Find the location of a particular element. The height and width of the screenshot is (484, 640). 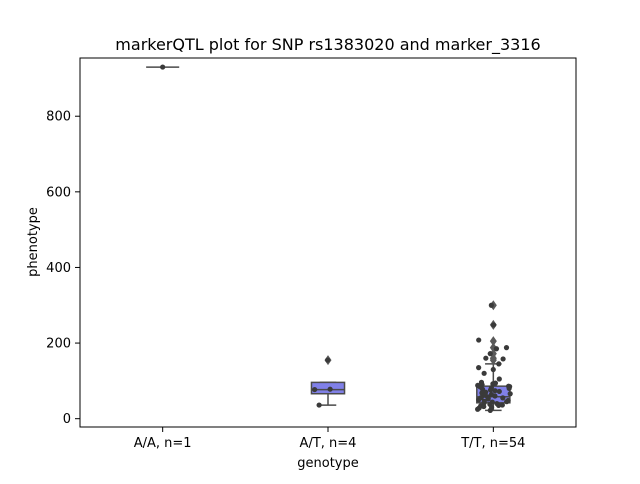

y-tick-label: 0 is located at coordinates (67, 419).